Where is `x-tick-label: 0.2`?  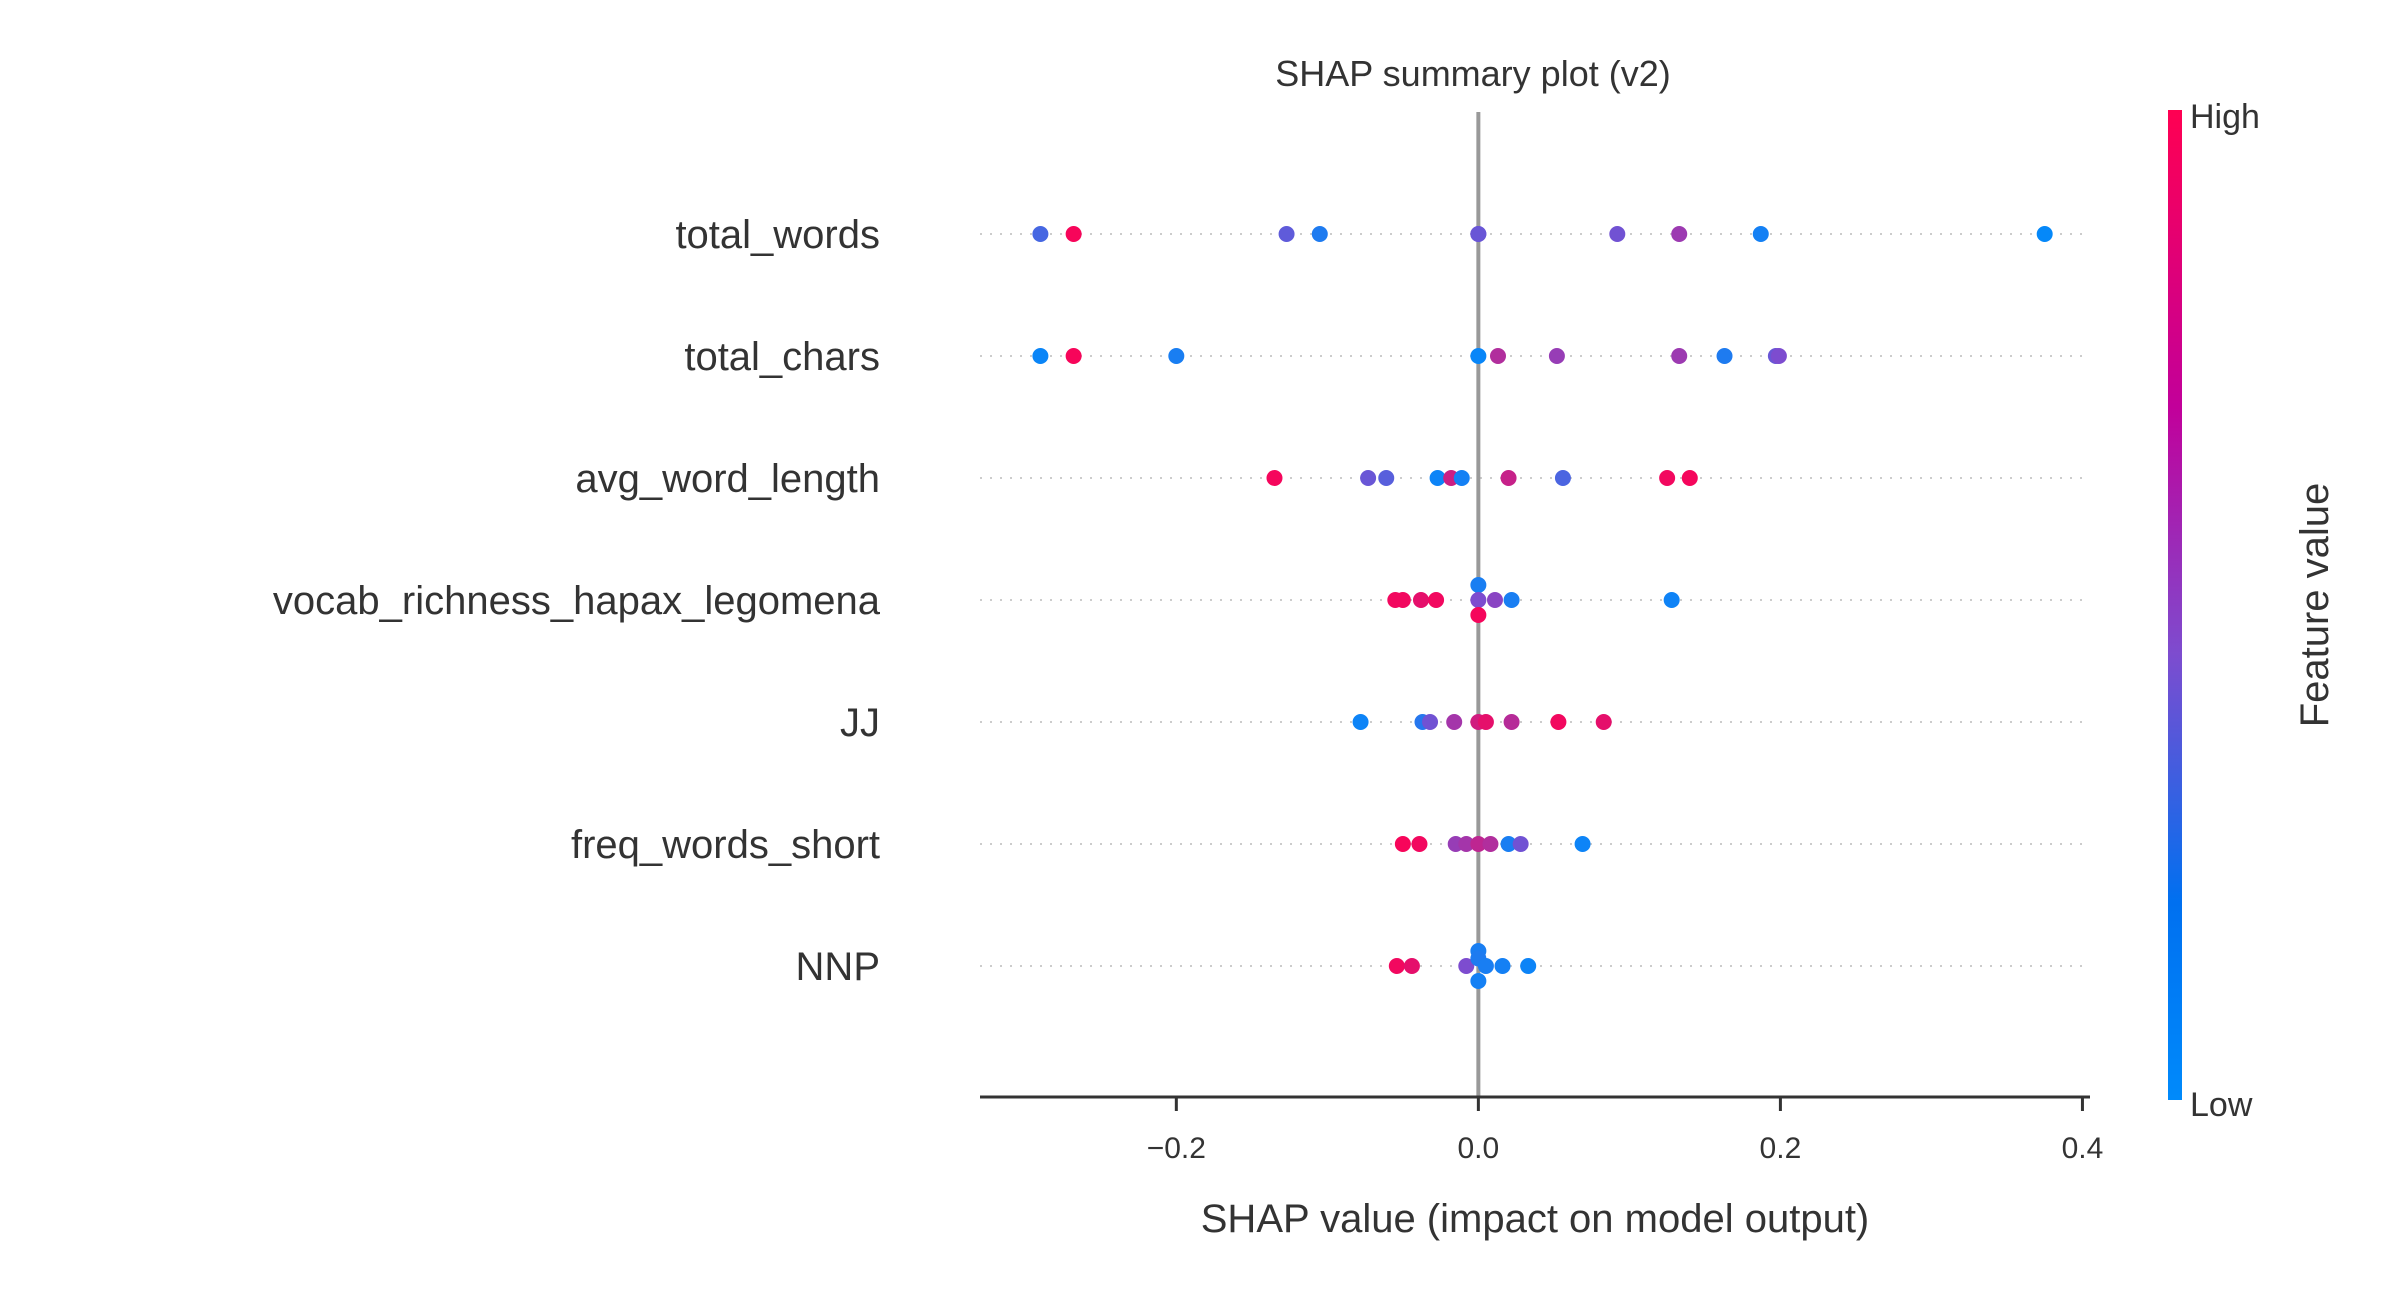
x-tick-label: 0.2 is located at coordinates (1781, 1148).